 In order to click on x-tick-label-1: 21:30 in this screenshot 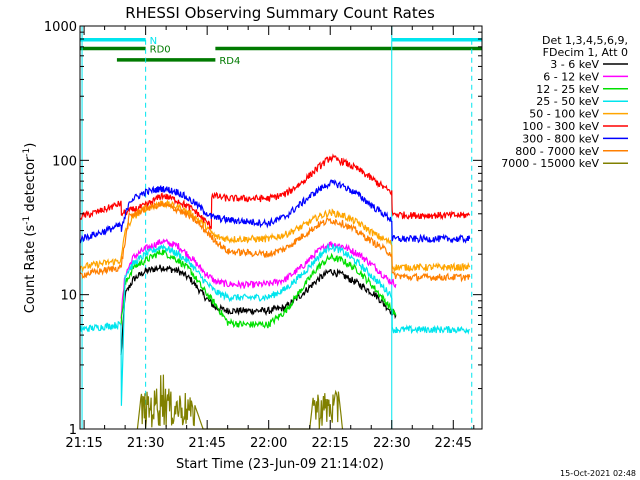, I will do `click(145, 443)`.